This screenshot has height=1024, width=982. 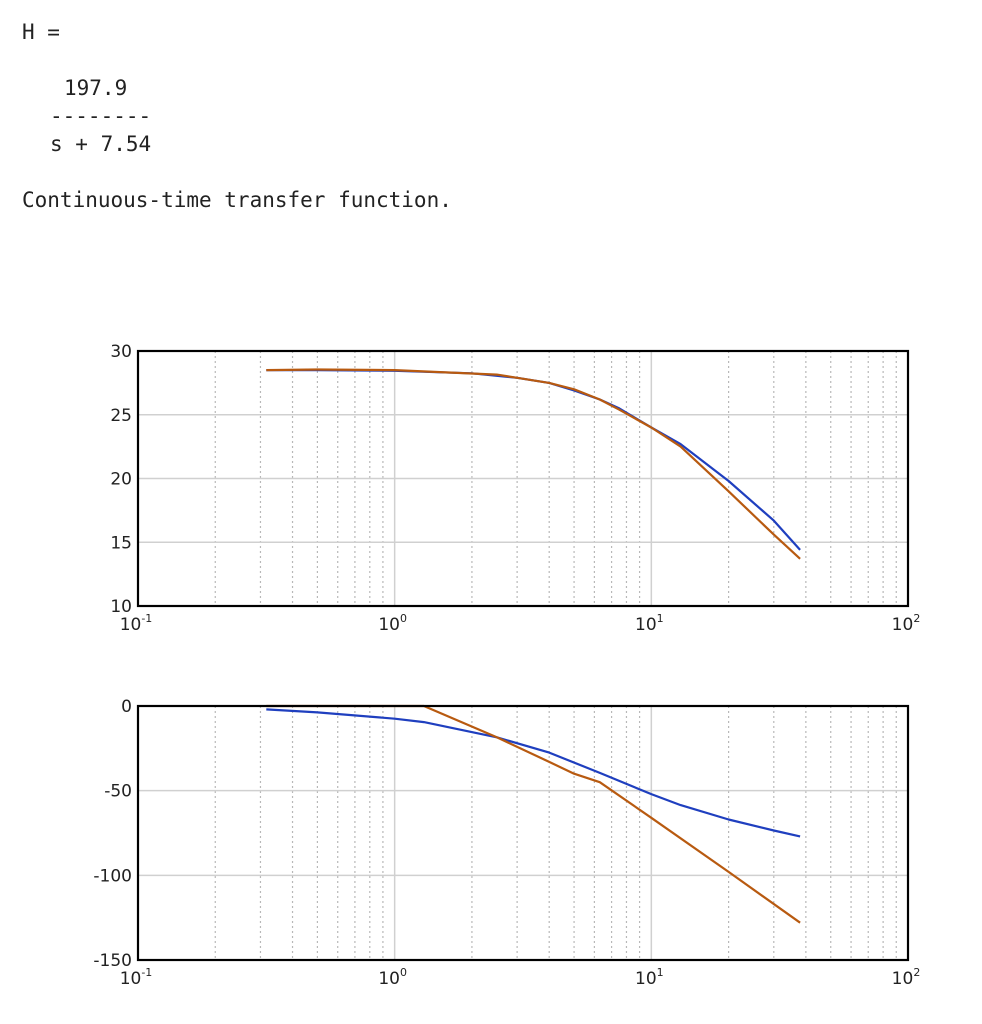 What do you see at coordinates (96, 88) in the screenshot?
I see `tf-numerator: 197.9` at bounding box center [96, 88].